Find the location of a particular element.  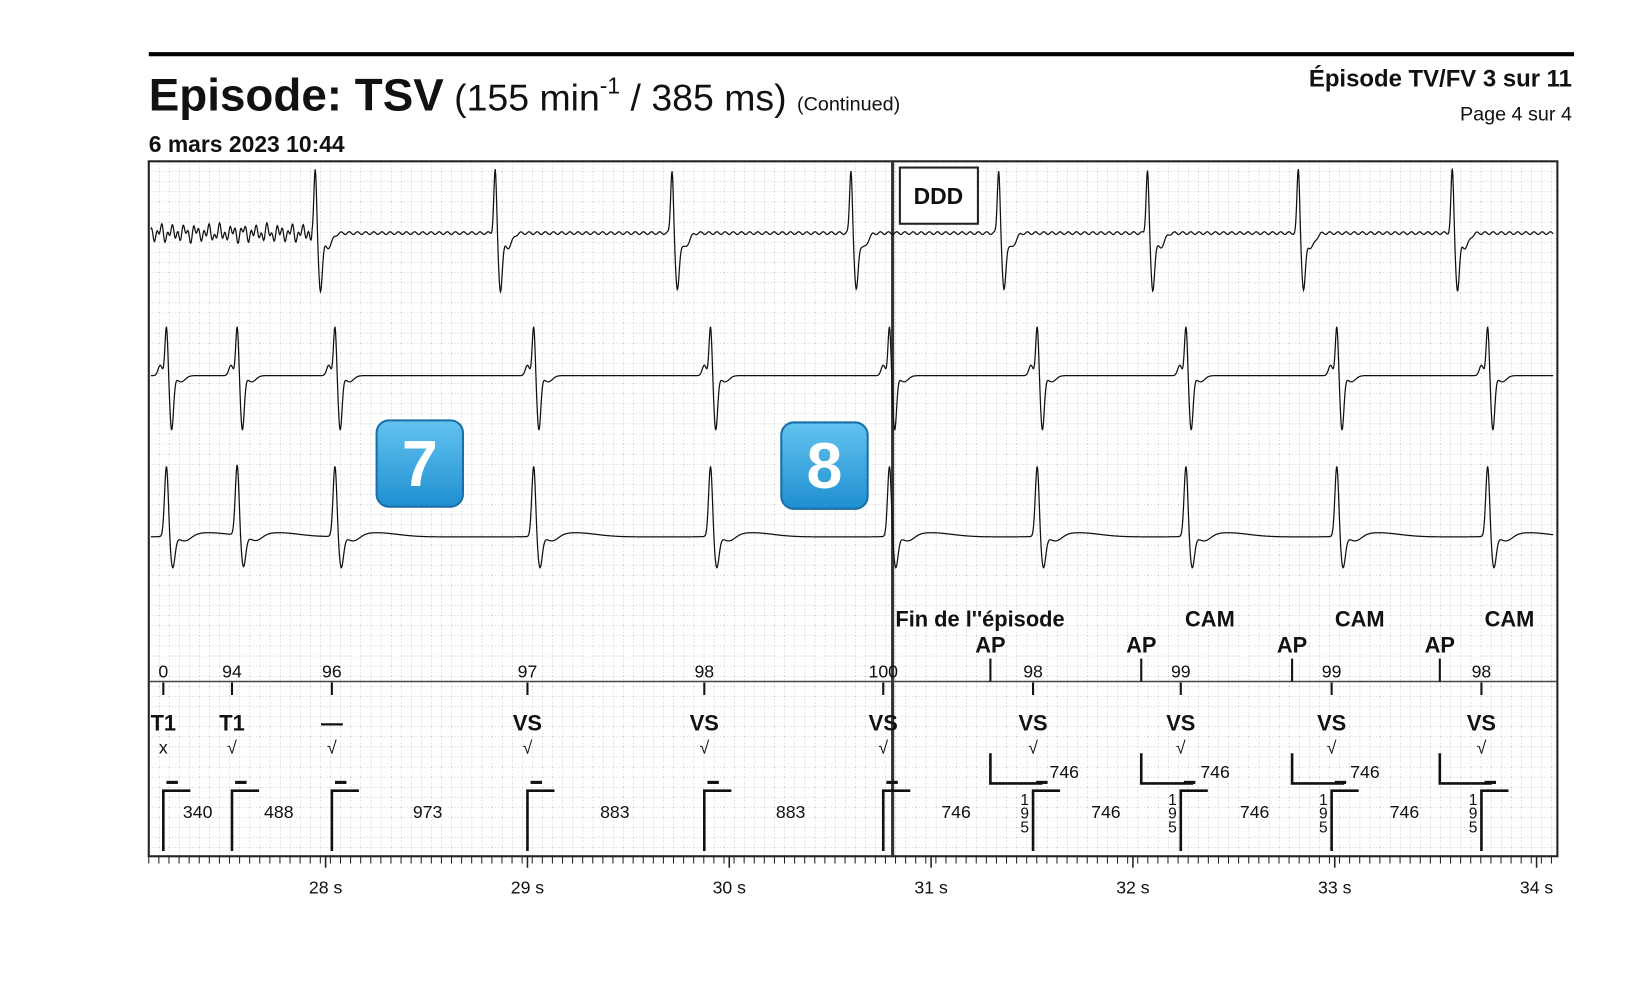

time-label: 28 s is located at coordinates (326, 888).